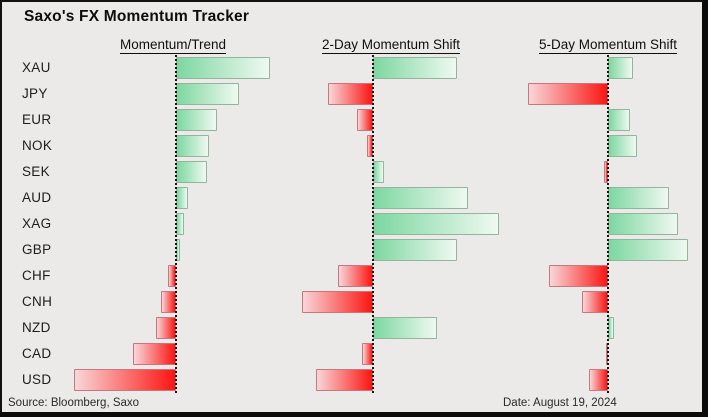 This screenshot has height=420, width=708. What do you see at coordinates (354, 1) in the screenshot?
I see `frame-border-top` at bounding box center [354, 1].